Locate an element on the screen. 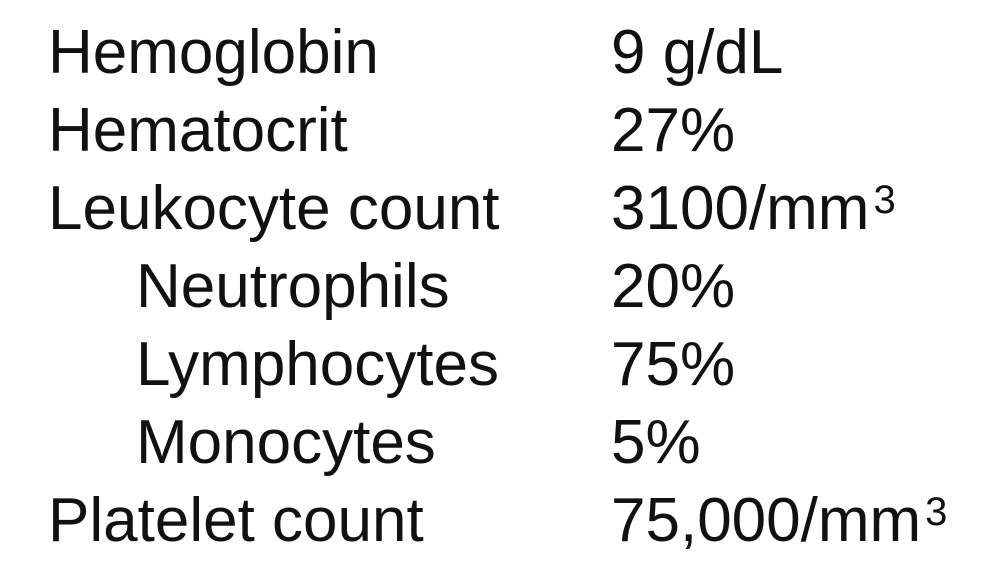  lab-value: 9 g/dL is located at coordinates (697, 53).